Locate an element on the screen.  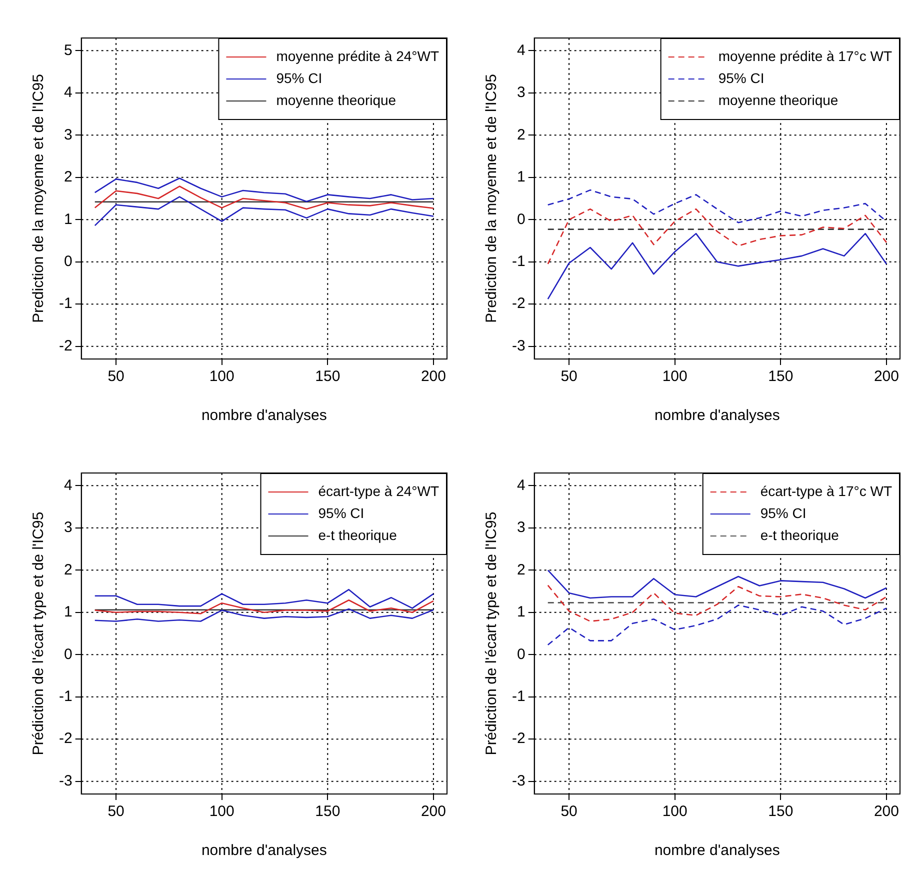
legend-label: moyenne prédite à 24°WT is located at coordinates (358, 56).